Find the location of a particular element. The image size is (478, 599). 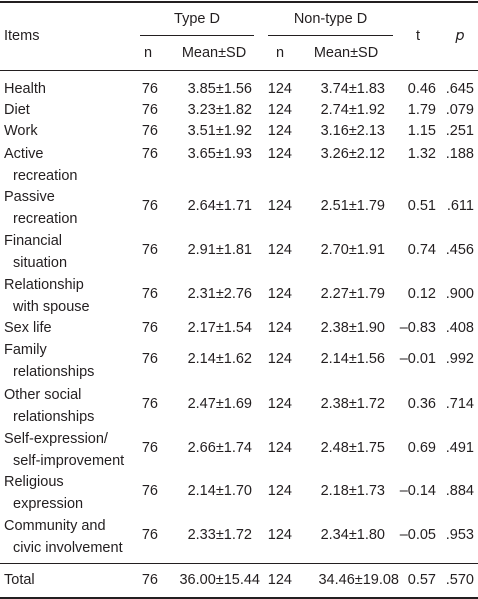

row-p: .456 is located at coordinates (459, 250).